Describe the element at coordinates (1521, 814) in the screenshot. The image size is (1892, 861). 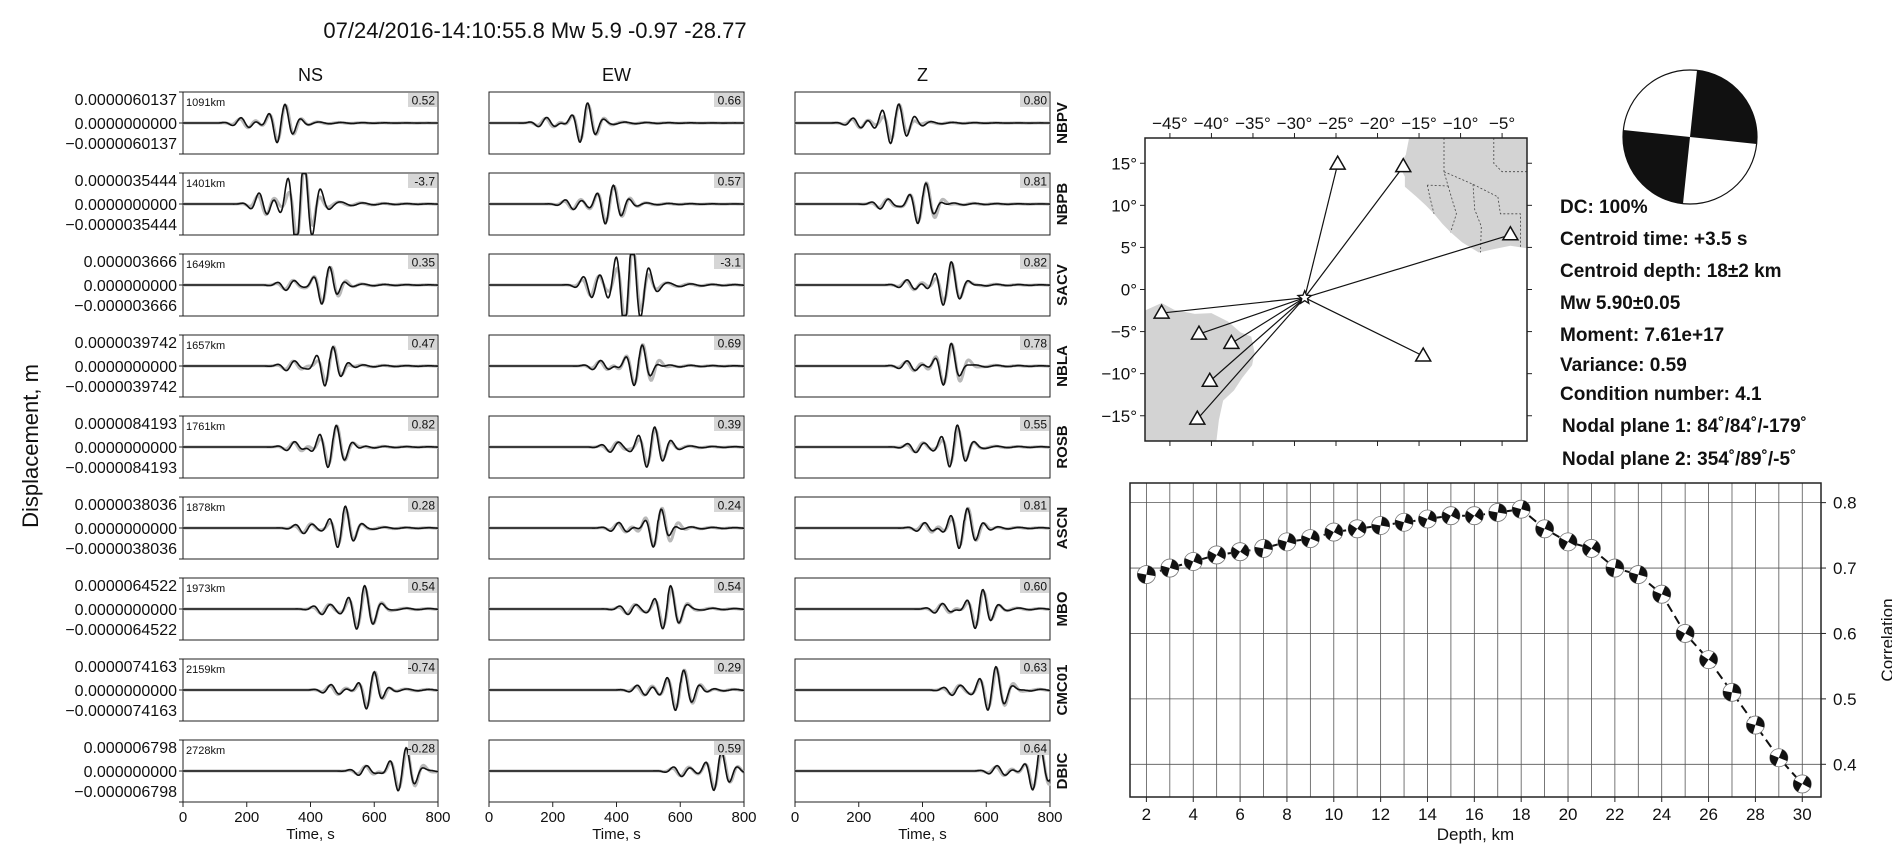
I see `depth-tick-label: 18` at that location.